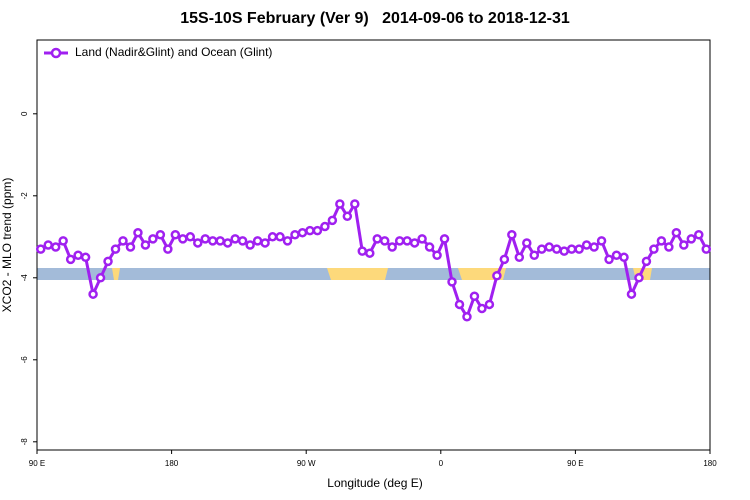 This screenshot has width=750, height=500. I want to click on x-axis-label: Longitude (deg E), so click(374, 483).